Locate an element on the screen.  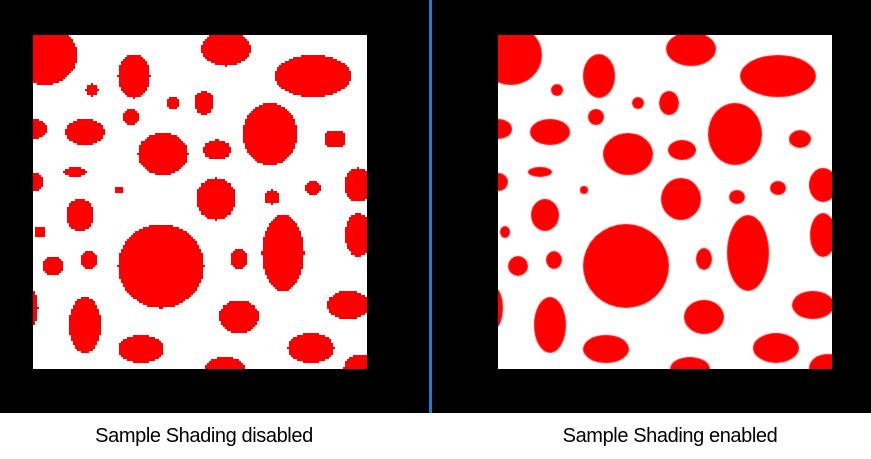
caption-sample-shading-disabled: Sample Shading disabled is located at coordinates (204, 436).